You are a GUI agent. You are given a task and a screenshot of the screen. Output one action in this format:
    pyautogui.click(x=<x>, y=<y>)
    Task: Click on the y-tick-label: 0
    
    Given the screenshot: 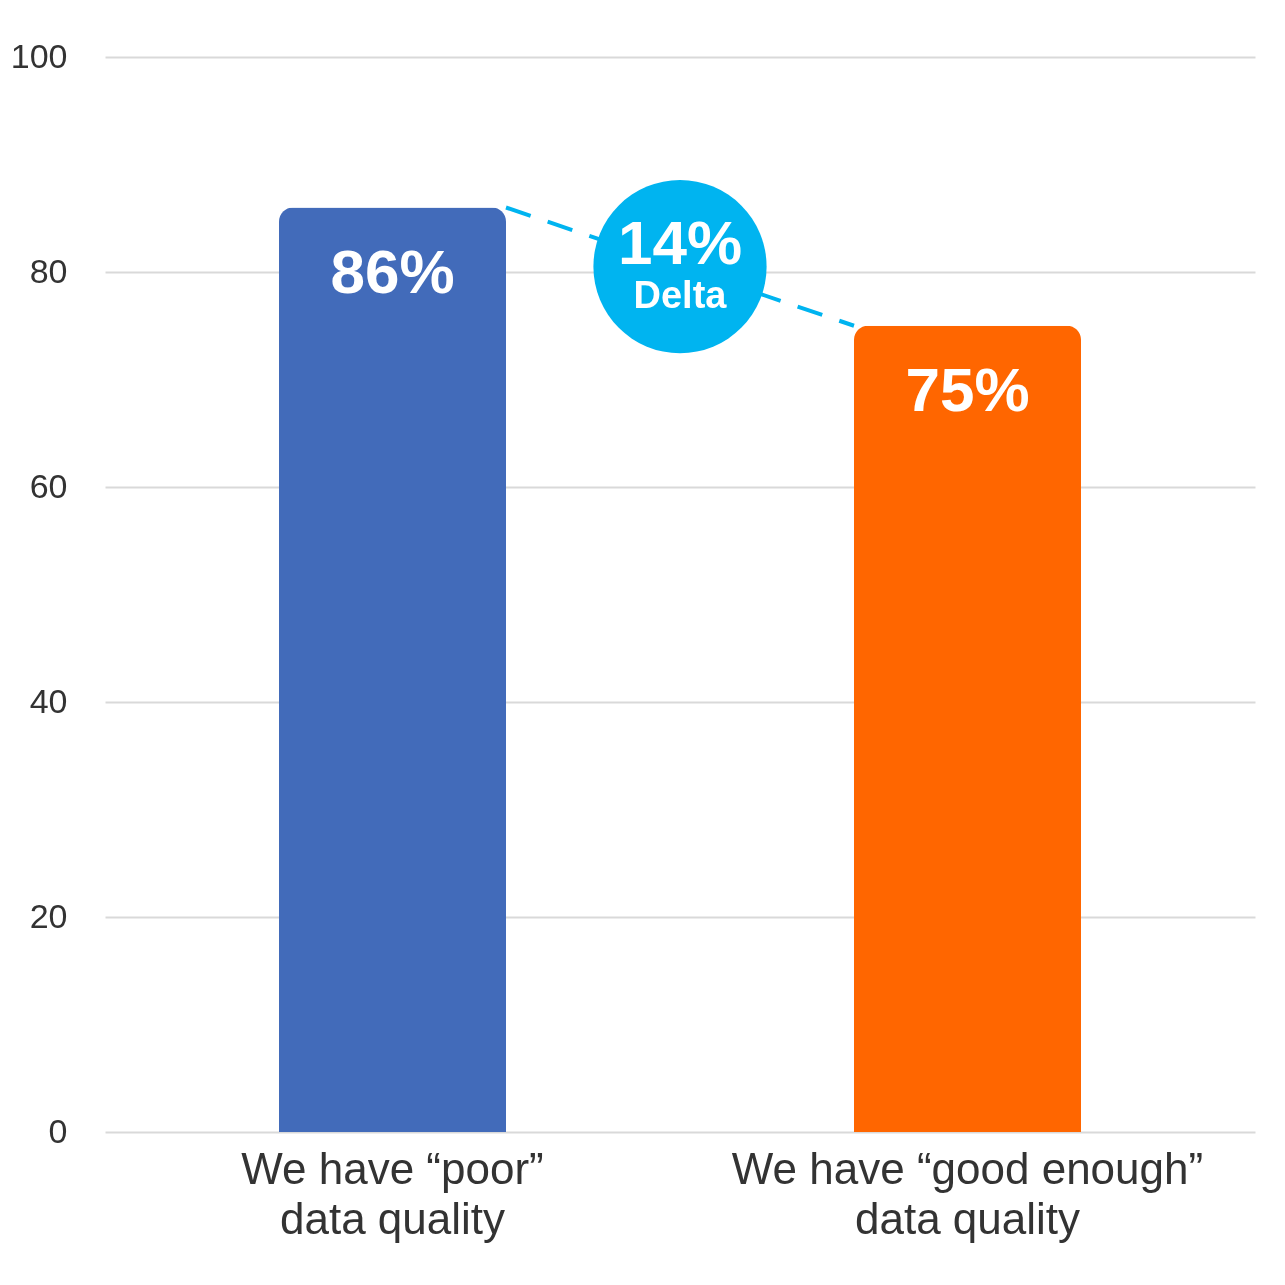 What is the action you would take?
    pyautogui.click(x=58, y=1130)
    